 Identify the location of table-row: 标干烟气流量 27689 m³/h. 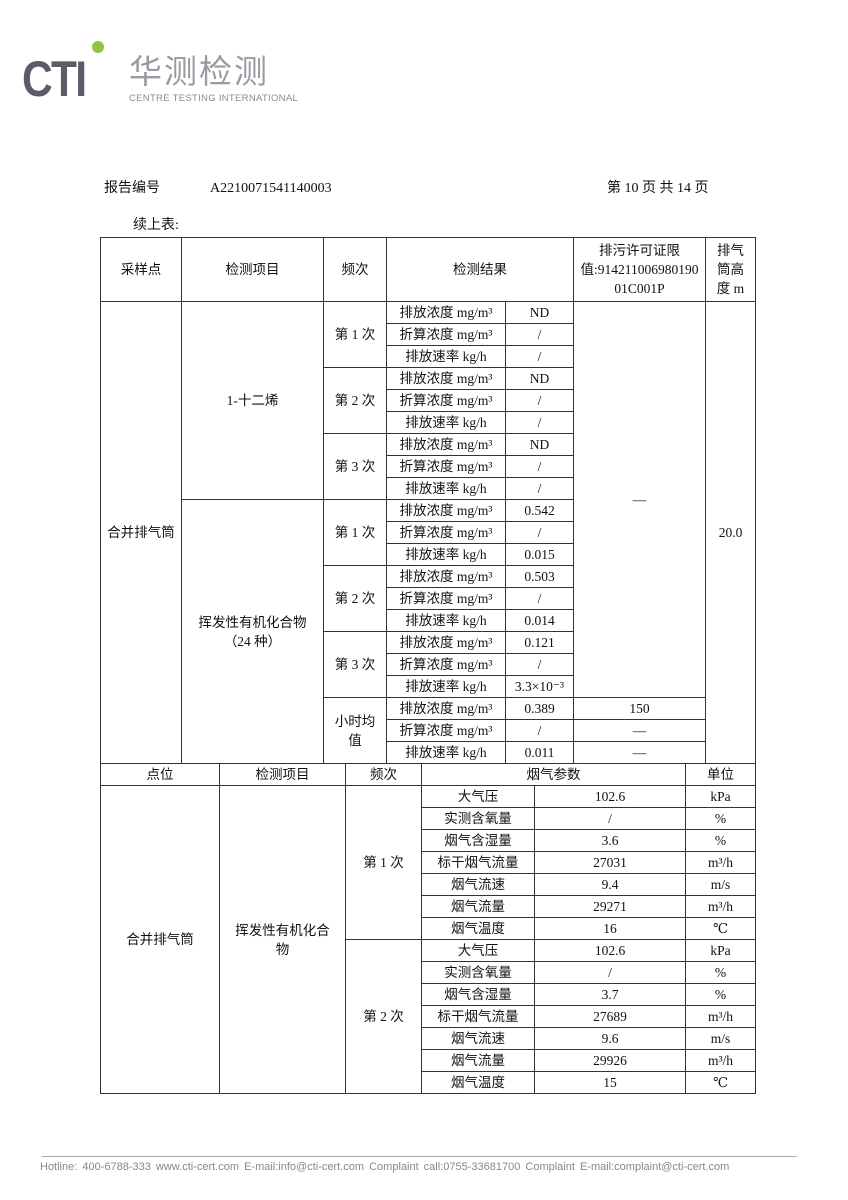
(428, 1016).